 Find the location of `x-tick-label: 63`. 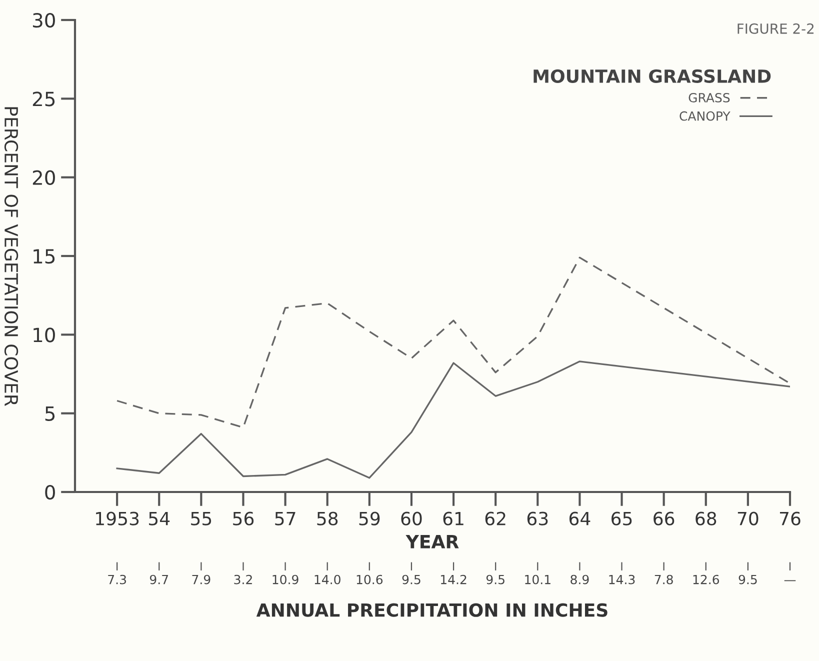

x-tick-label: 63 is located at coordinates (537, 519).